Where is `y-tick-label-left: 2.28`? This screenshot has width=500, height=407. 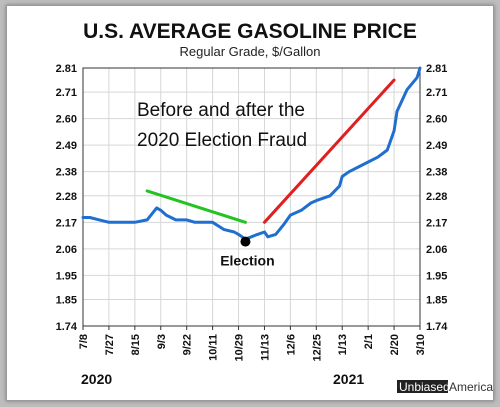
y-tick-label-left: 2.28 is located at coordinates (66, 197).